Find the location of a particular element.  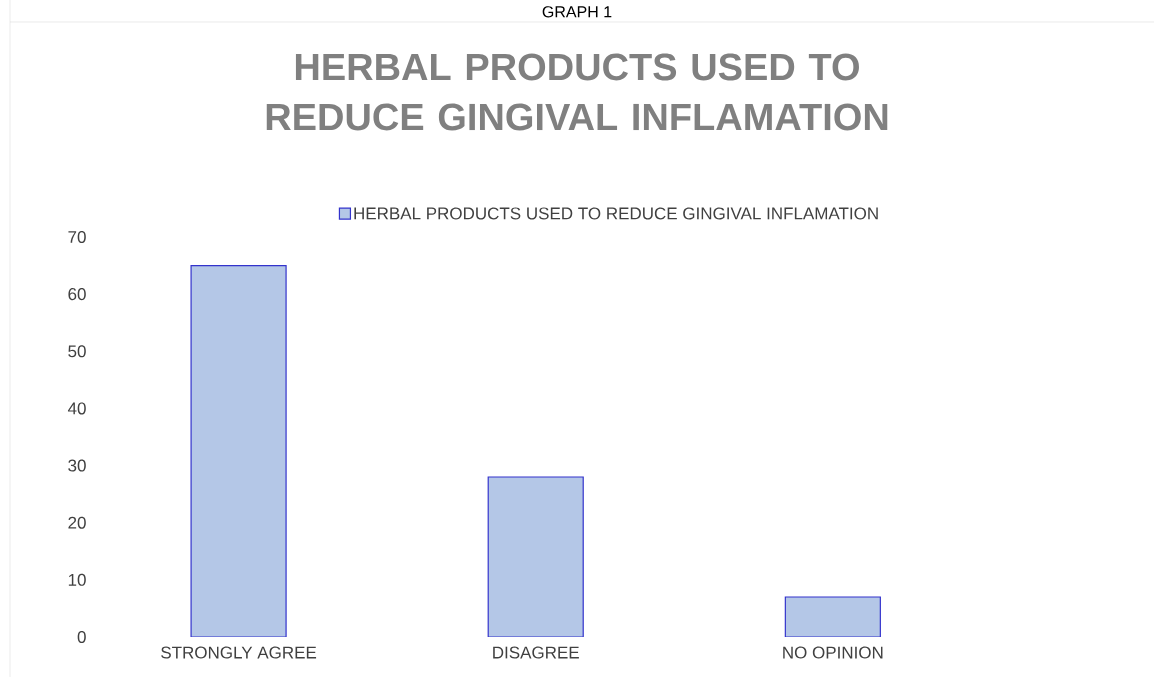

y-tick-label: 30 is located at coordinates (77, 465).